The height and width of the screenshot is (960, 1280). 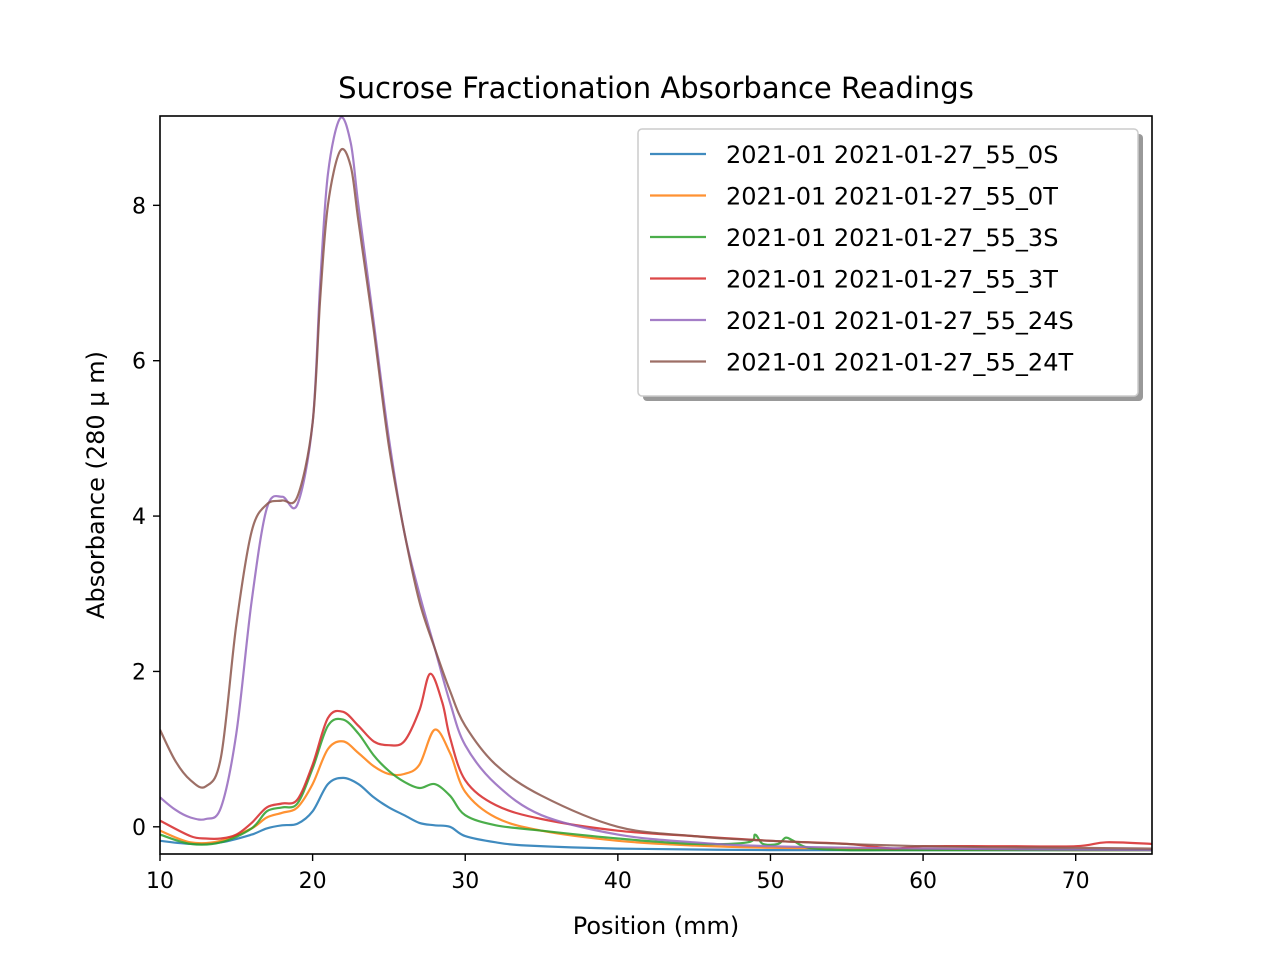 I want to click on x-tick-label: 40, so click(x=618, y=881).